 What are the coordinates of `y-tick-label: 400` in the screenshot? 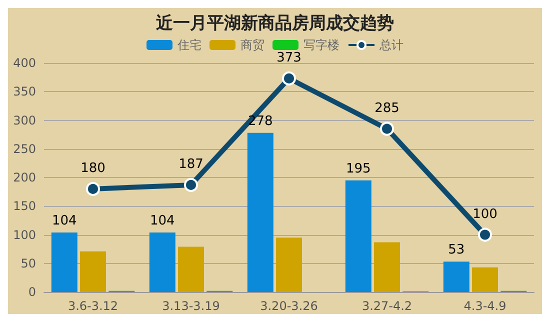 It's located at (24, 63).